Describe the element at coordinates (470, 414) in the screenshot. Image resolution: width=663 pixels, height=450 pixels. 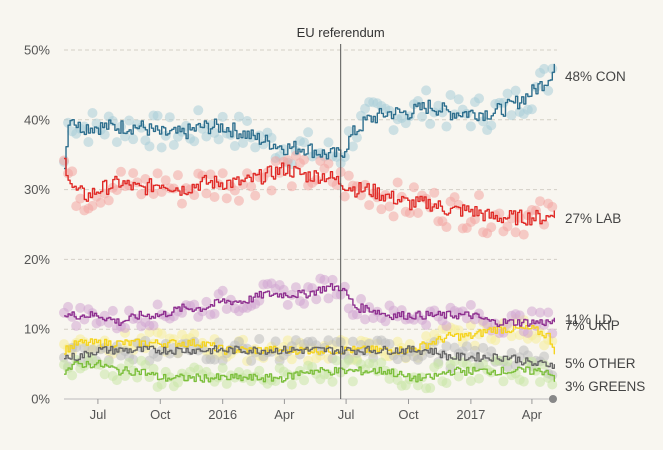
I see `x-tick-label: 2017` at that location.